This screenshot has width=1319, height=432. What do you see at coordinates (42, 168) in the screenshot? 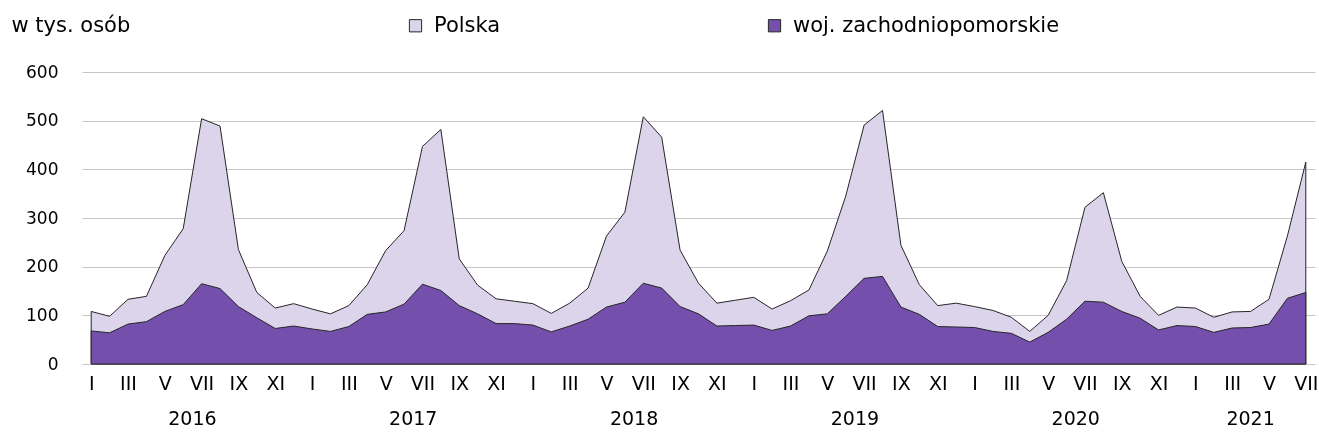
I see `y-tick-label: 400` at bounding box center [42, 168].